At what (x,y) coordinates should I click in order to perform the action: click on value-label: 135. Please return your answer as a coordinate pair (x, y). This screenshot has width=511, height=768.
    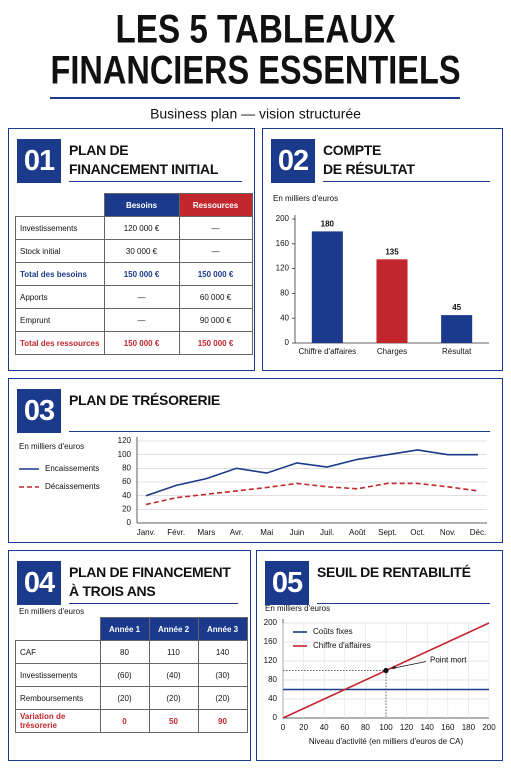
    Looking at the image, I should click on (392, 251).